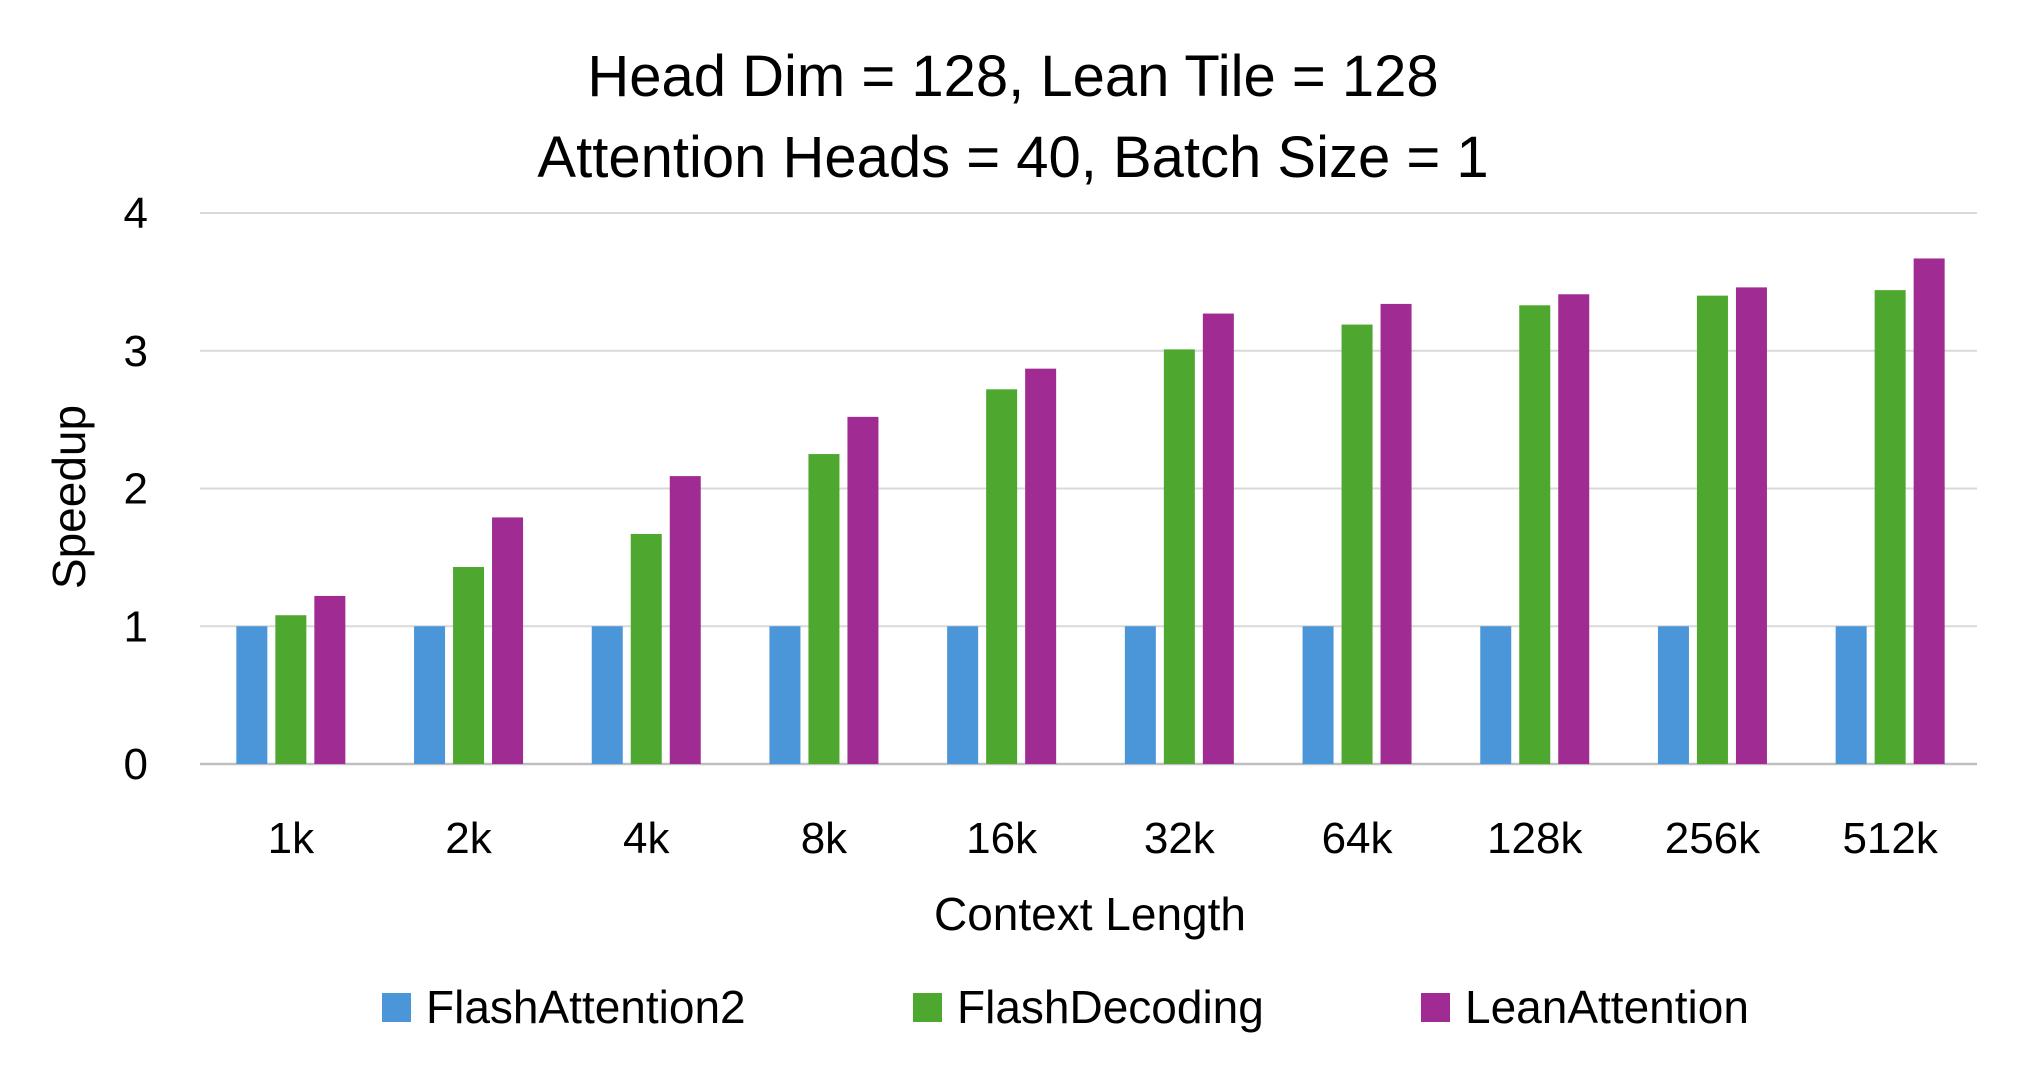  Describe the element at coordinates (646, 838) in the screenshot. I see `x-tick-label: 4k` at that location.